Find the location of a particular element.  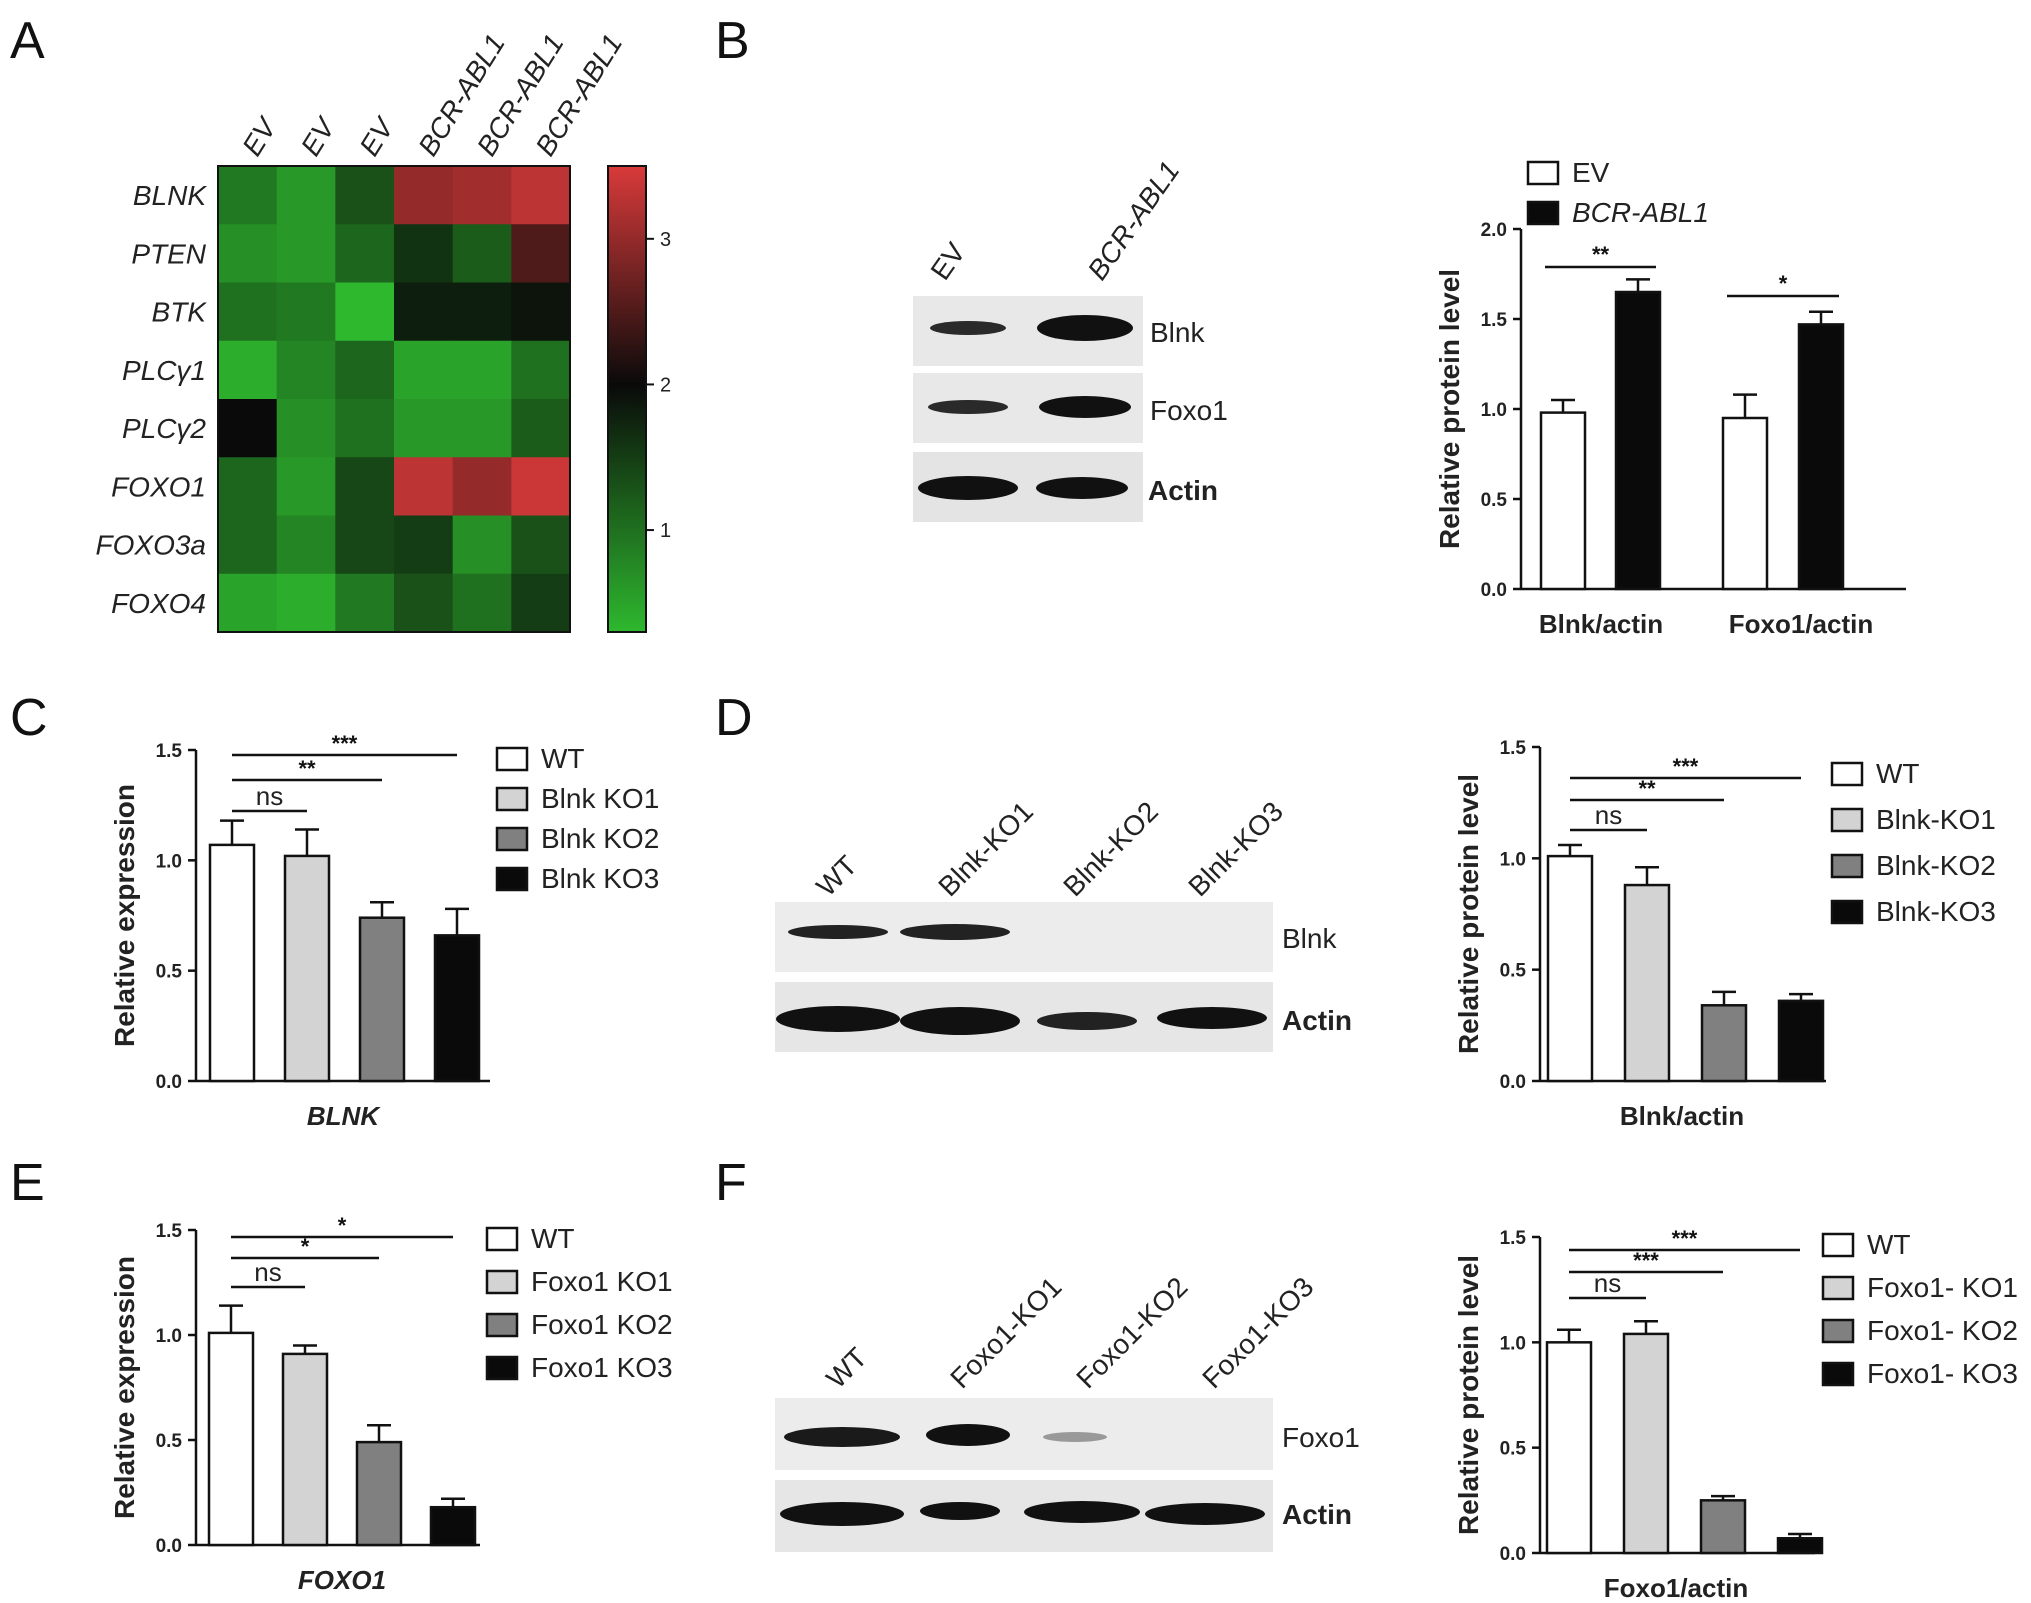

legend-label: Blnk-KO3 is located at coordinates (1936, 911).